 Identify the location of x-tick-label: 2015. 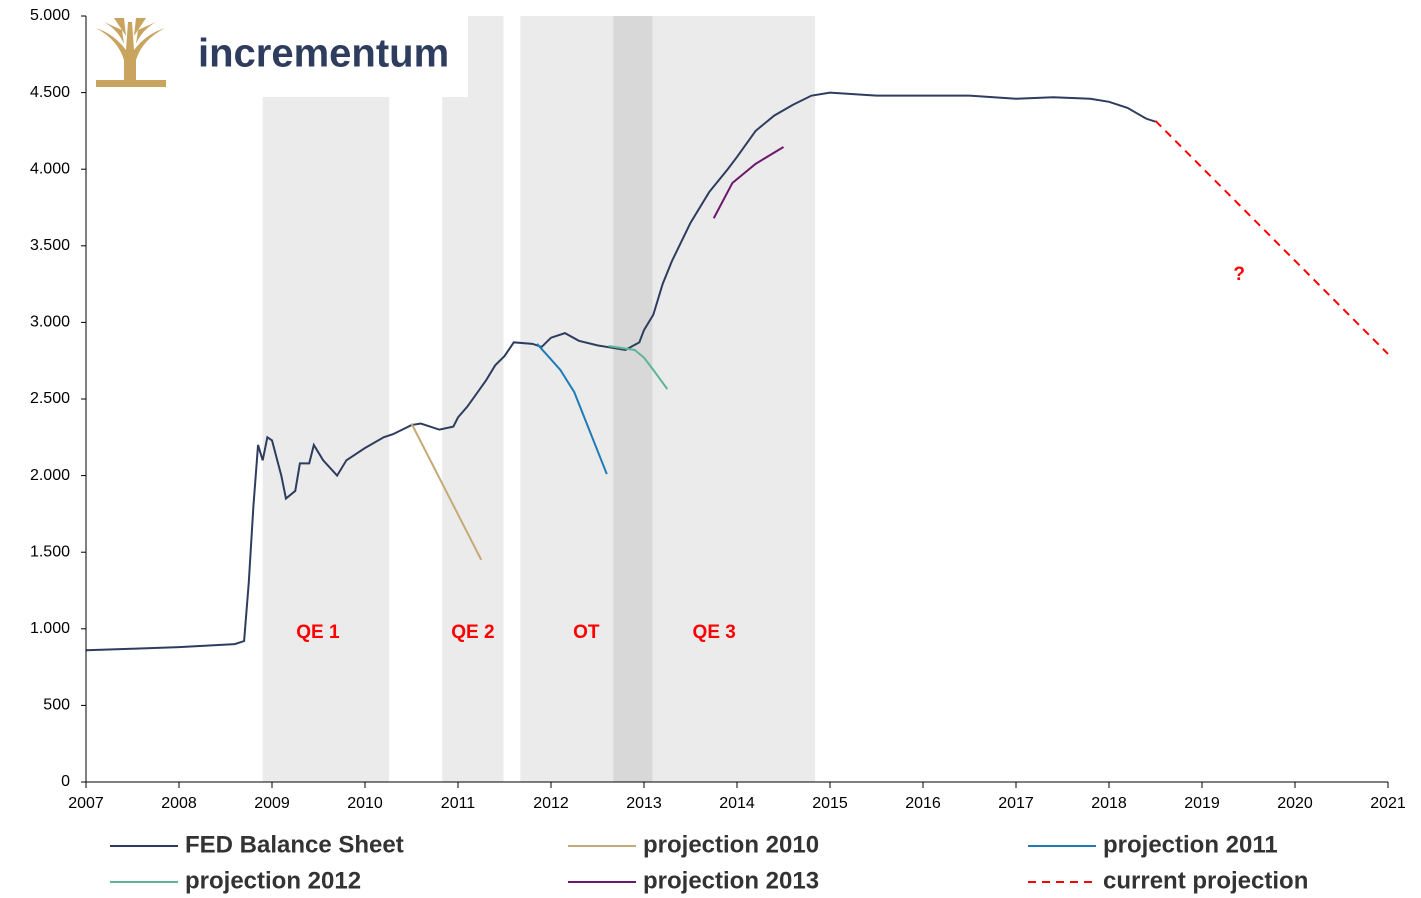
(830, 803).